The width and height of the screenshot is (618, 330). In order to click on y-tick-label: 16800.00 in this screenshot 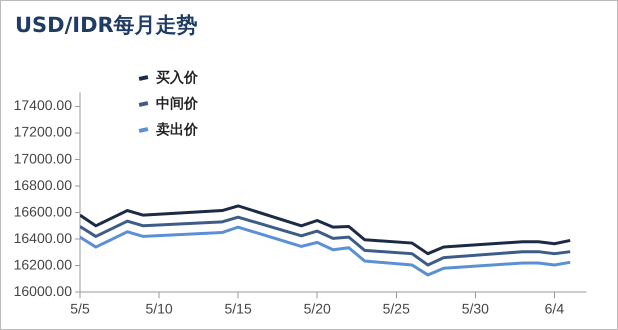, I will do `click(43, 184)`.